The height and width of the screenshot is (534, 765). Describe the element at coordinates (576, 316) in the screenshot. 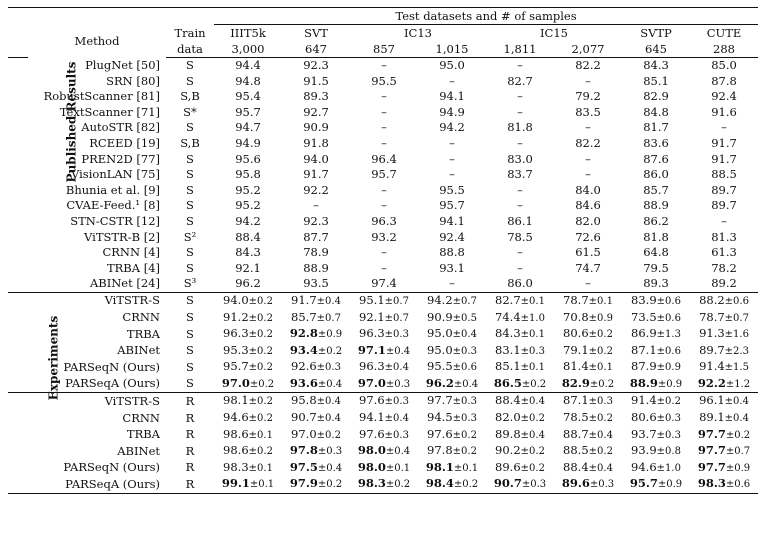

I see `score-mean: 70.8` at that location.